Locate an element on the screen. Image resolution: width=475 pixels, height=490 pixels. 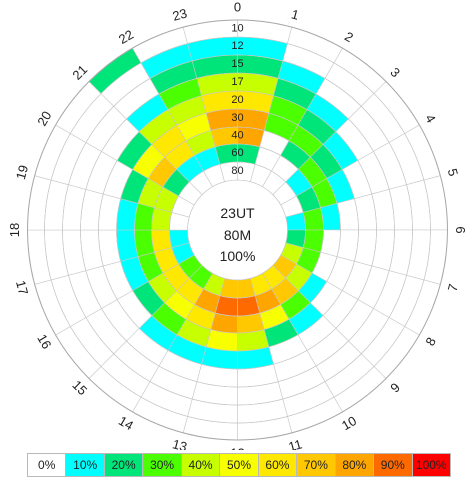
hour-label: 9 is located at coordinates (395, 388).